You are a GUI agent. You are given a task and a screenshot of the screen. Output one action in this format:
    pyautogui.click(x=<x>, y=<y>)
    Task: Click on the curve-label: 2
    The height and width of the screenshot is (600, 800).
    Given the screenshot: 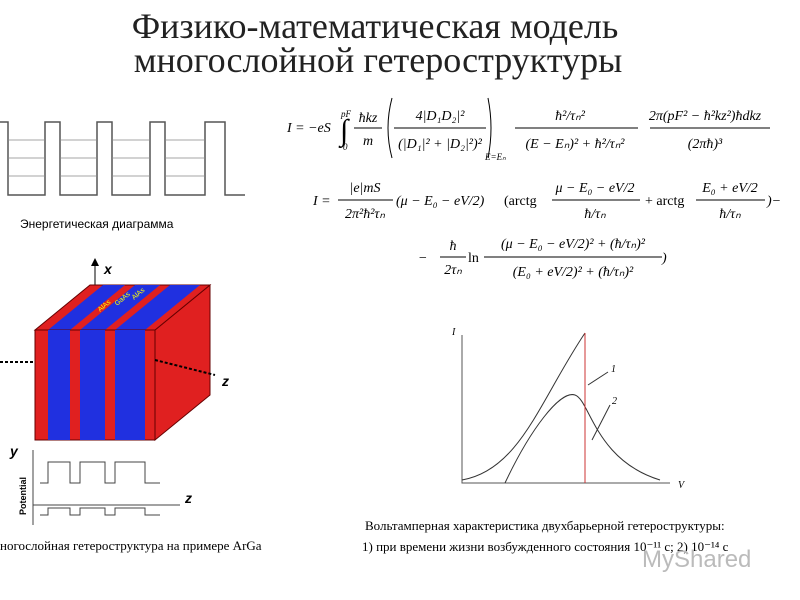 What is the action you would take?
    pyautogui.click(x=614, y=401)
    